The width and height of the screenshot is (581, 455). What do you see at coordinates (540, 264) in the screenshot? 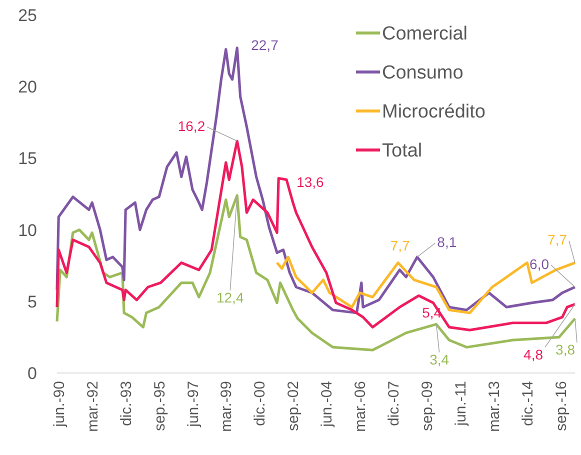
I see `annotation: 6,0` at bounding box center [540, 264].